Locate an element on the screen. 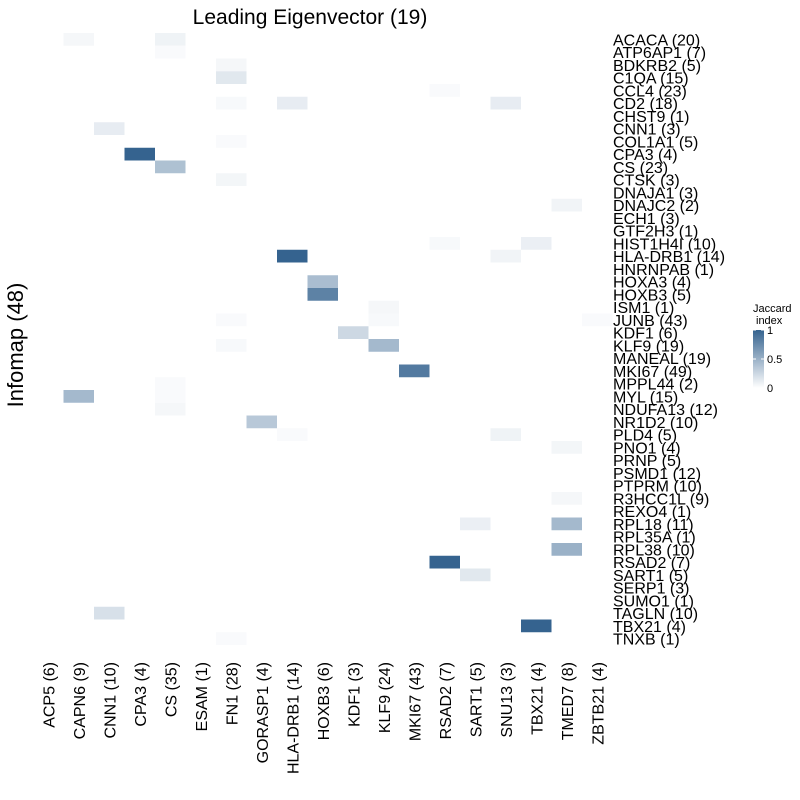 This screenshot has height=800, width=800. y-tick-label: SART1 (5) is located at coordinates (650, 576).